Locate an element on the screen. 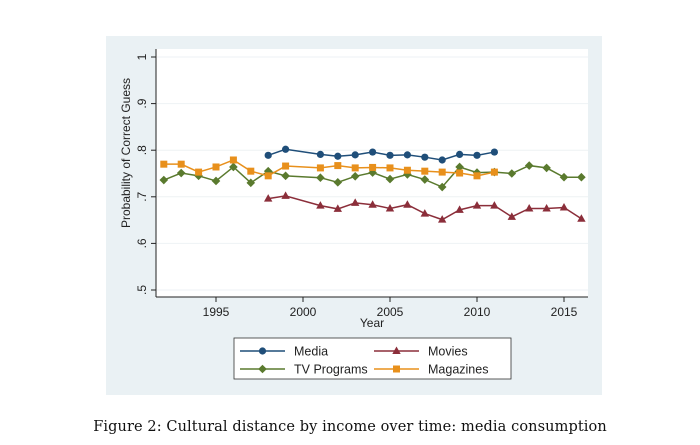 This screenshot has height=445, width=700. legend-item: Media is located at coordinates (284, 352).